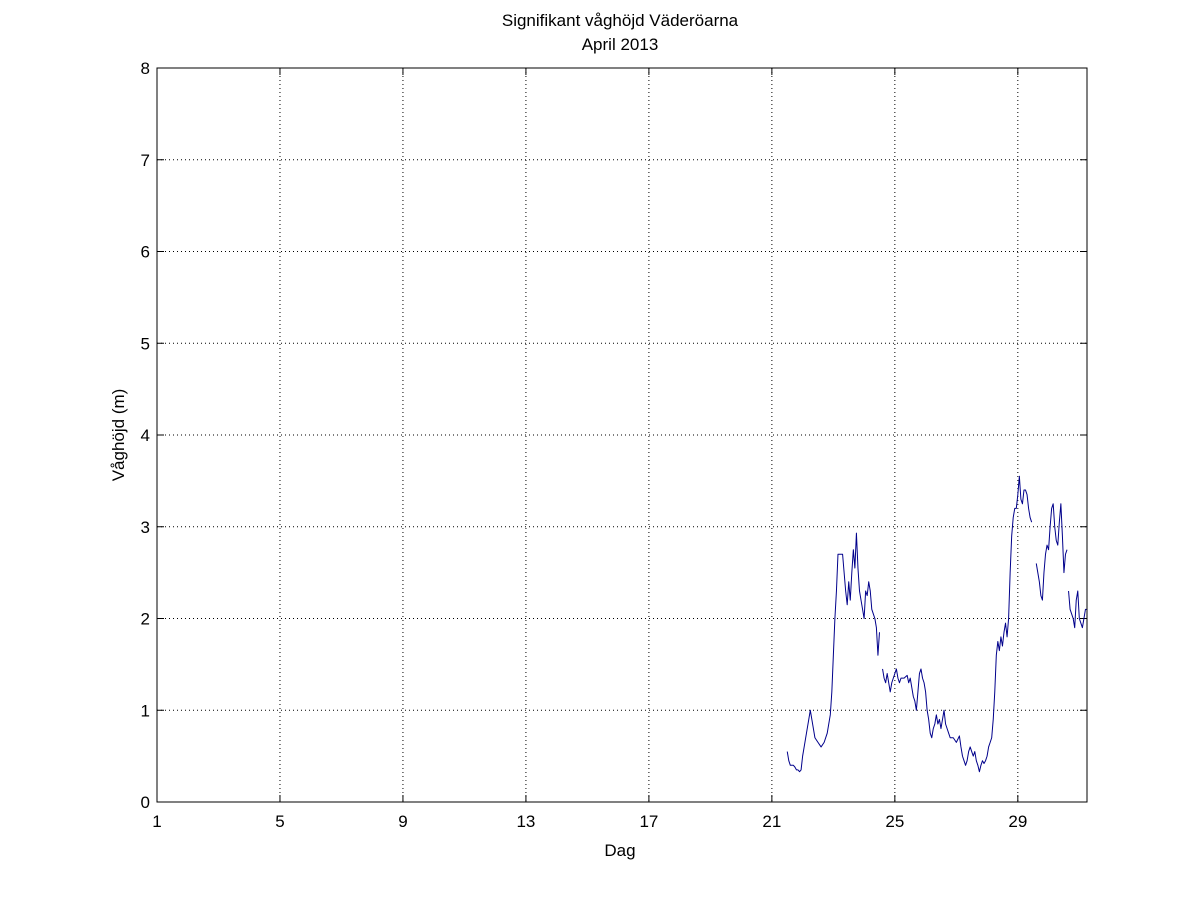  Describe the element at coordinates (620, 20) in the screenshot. I see `chart-title: Signifikant våghöjd Väderöarna` at that location.